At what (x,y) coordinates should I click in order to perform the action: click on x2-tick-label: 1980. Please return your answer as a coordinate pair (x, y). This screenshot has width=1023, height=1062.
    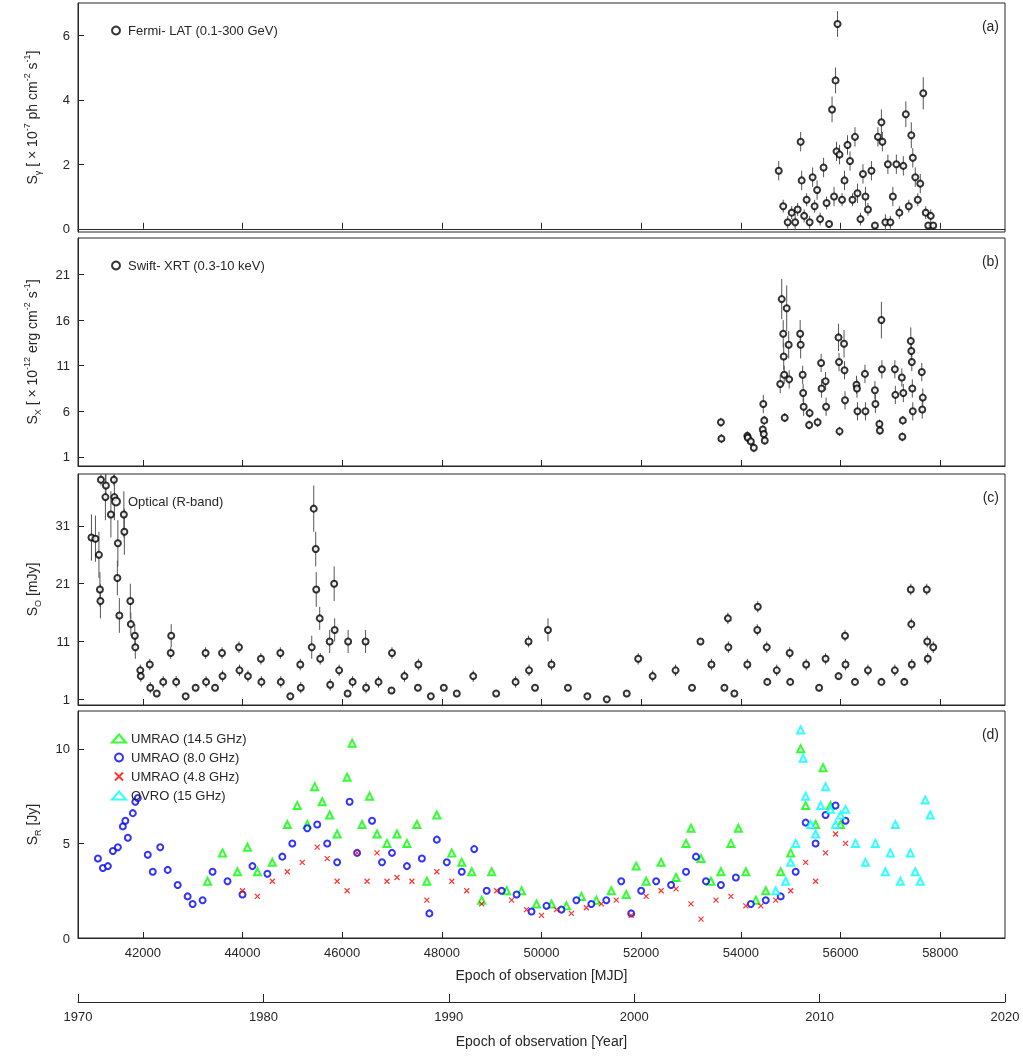
    Looking at the image, I should click on (263, 1016).